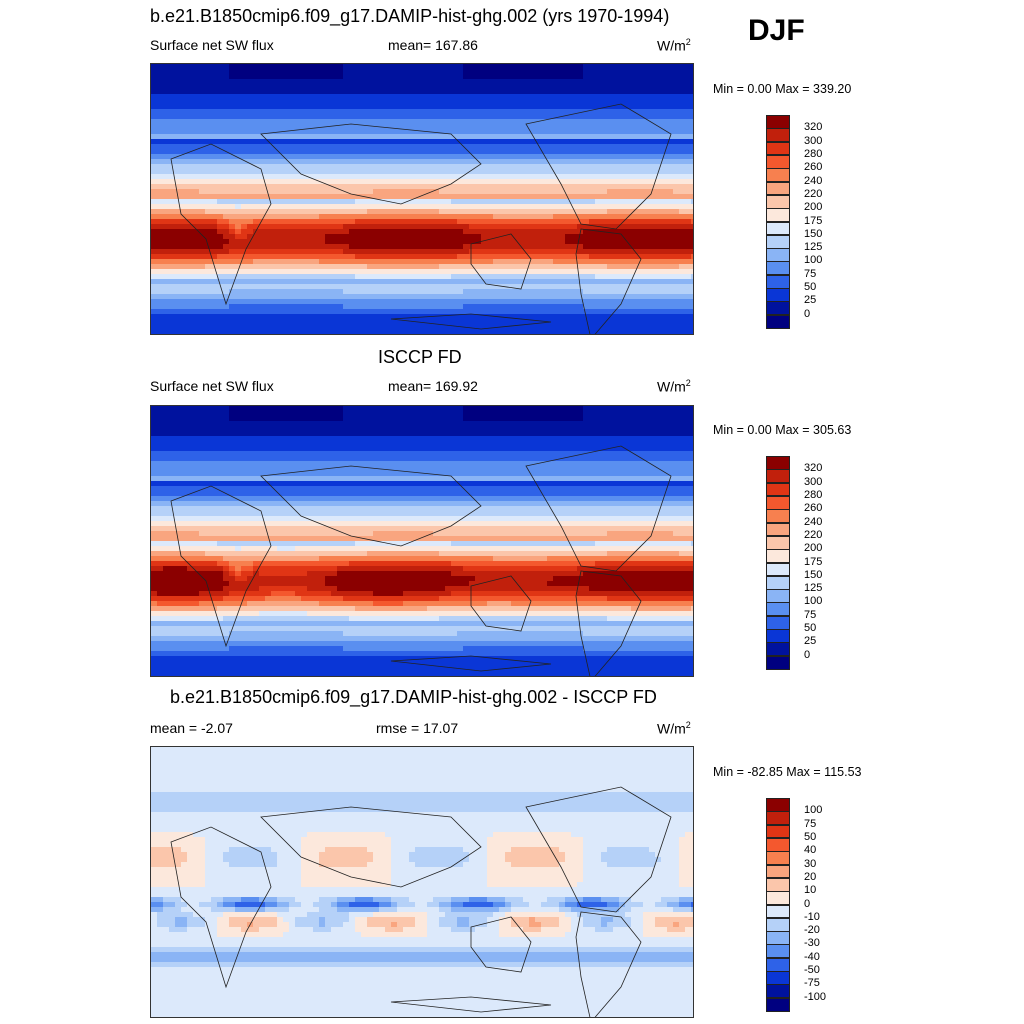 This screenshot has height=1024, width=1024. Describe the element at coordinates (674, 386) in the screenshot. I see `panel2-units: W/m2` at that location.